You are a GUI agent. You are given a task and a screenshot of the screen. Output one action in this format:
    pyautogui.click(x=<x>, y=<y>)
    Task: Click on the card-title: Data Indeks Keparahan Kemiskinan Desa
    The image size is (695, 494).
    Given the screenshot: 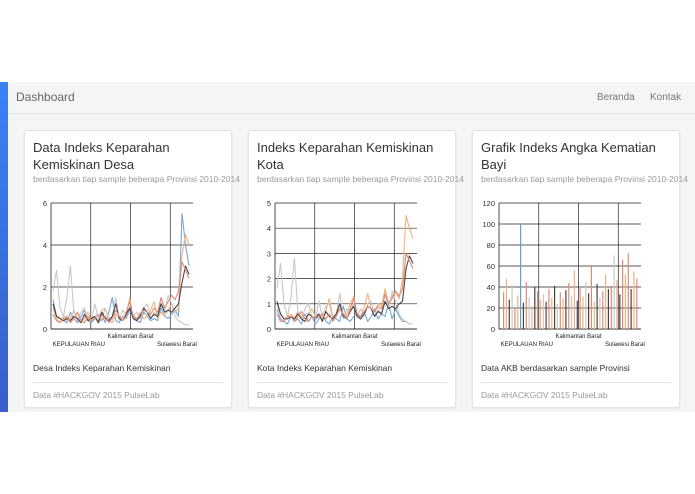 What is the action you would take?
    pyautogui.click(x=101, y=156)
    